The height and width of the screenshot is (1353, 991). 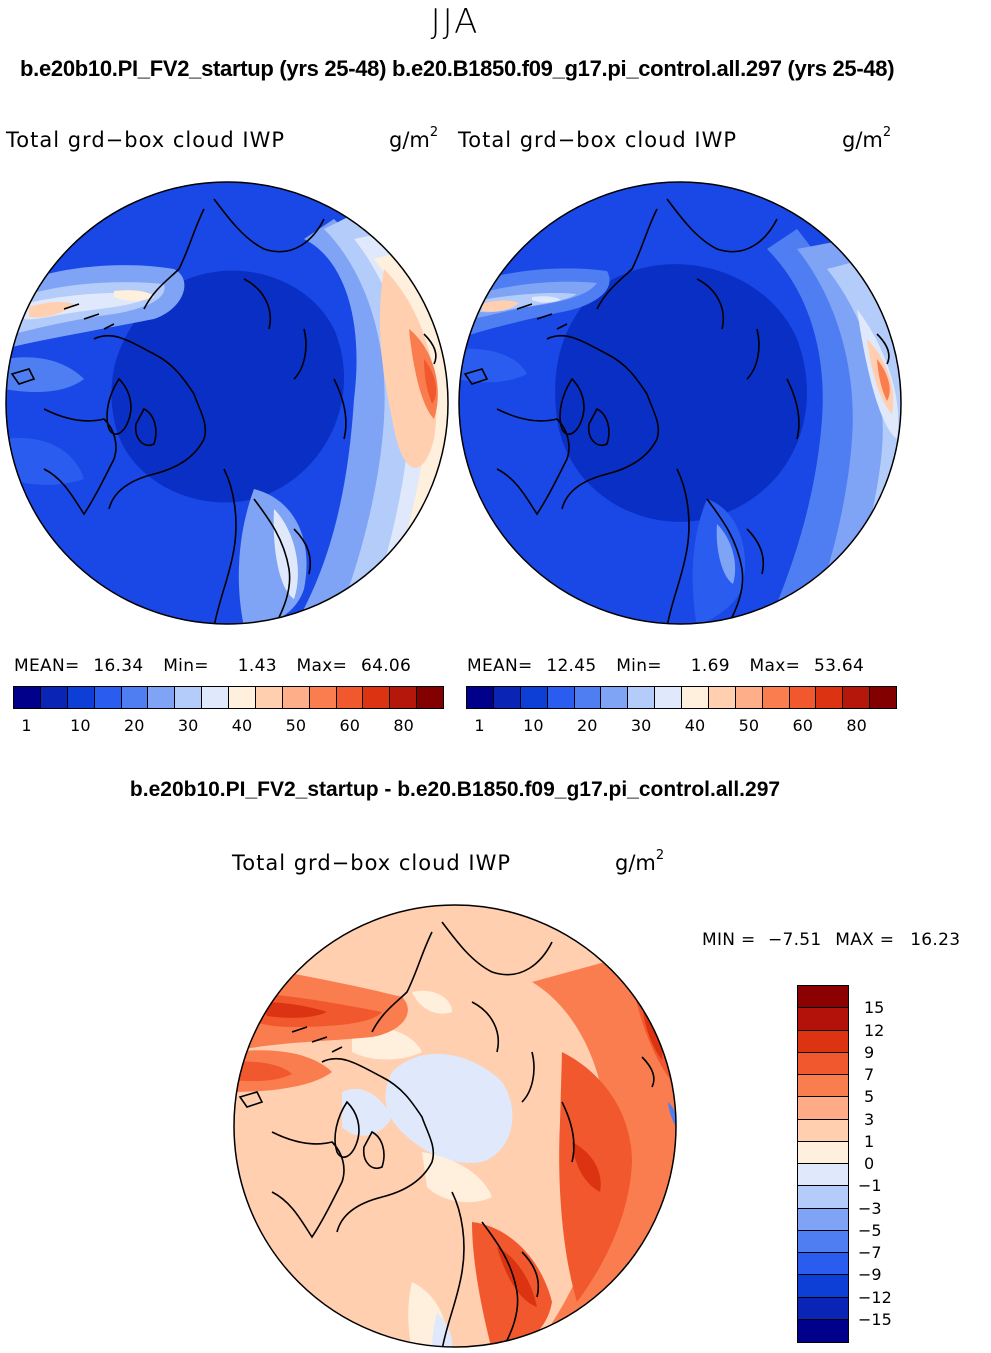 What do you see at coordinates (870, 1230) in the screenshot?
I see `colorbar-tick-label: −5` at bounding box center [870, 1230].